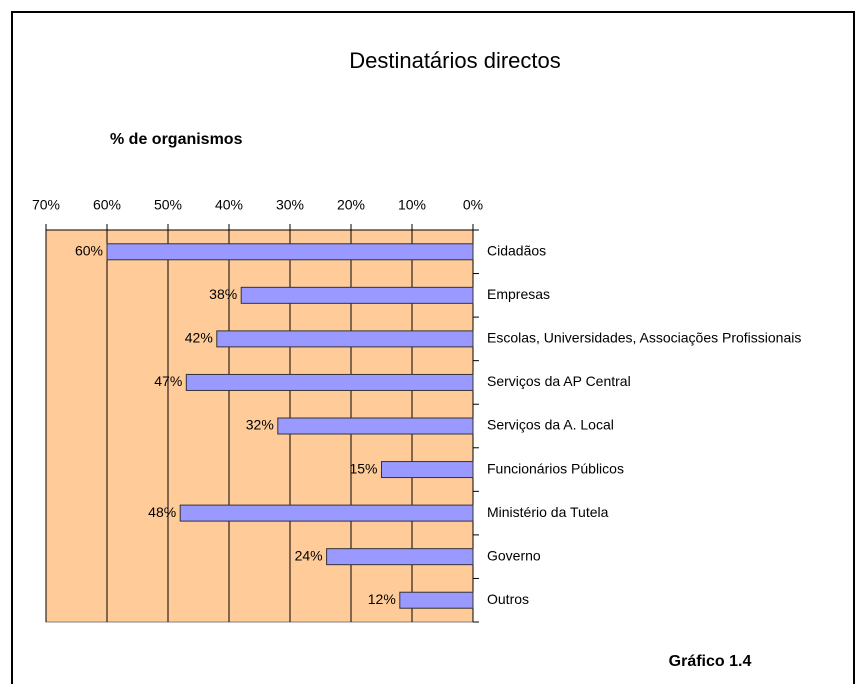  I want to click on category-label: Serviços da A. Local, so click(550, 425).